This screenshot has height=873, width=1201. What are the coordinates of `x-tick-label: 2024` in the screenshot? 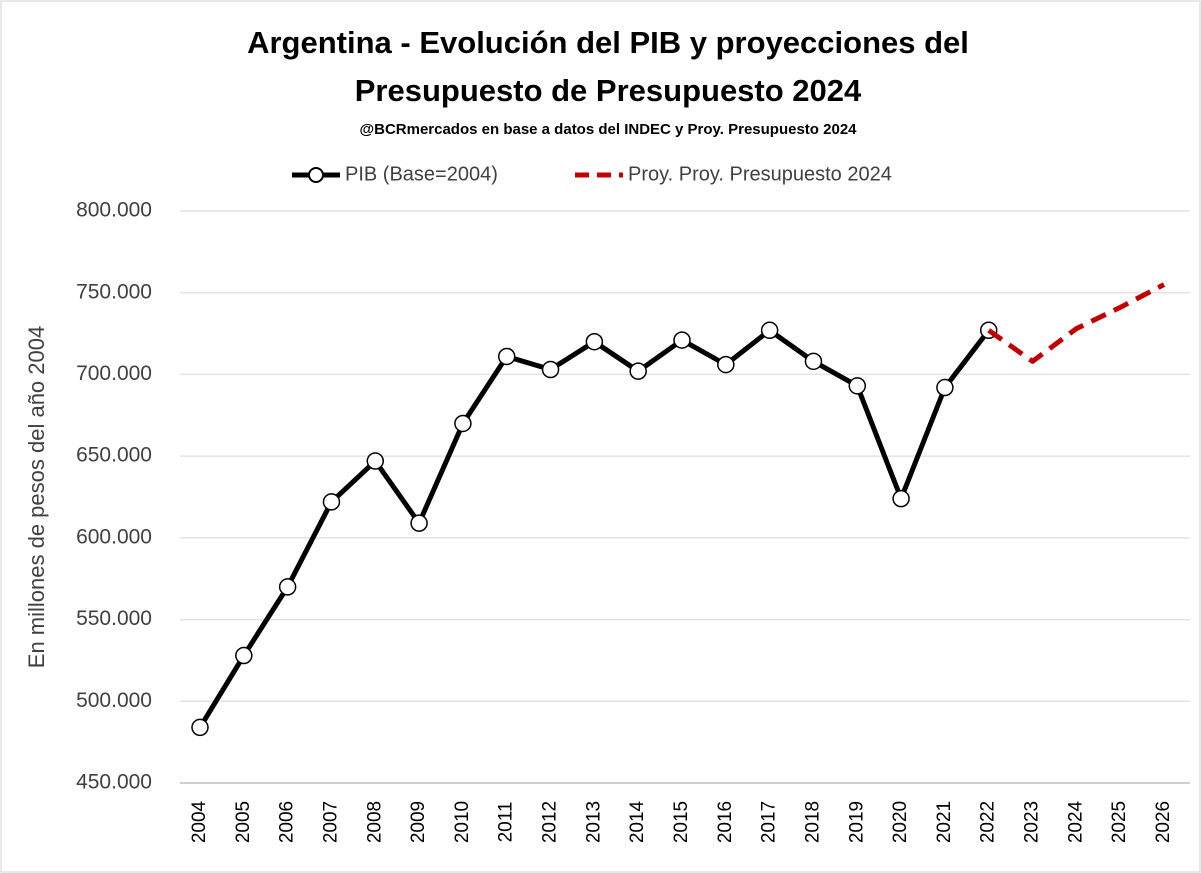 It's located at (1075, 821).